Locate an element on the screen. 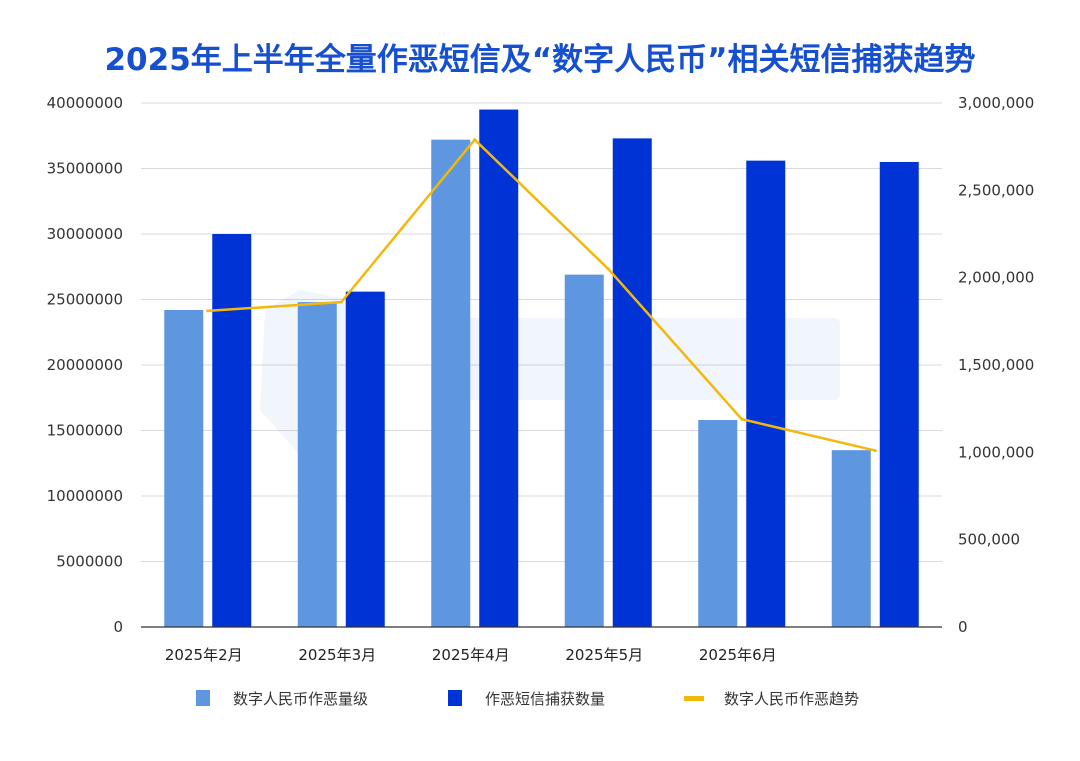  legend-swatch-line is located at coordinates (694, 698).